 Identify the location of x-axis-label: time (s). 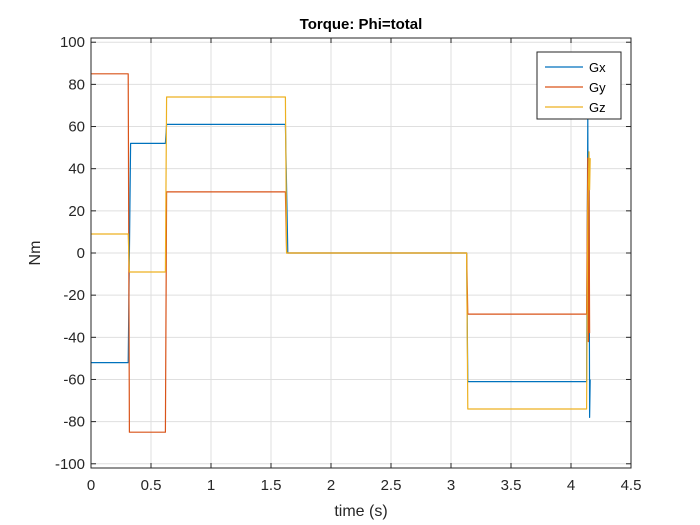
(360, 511).